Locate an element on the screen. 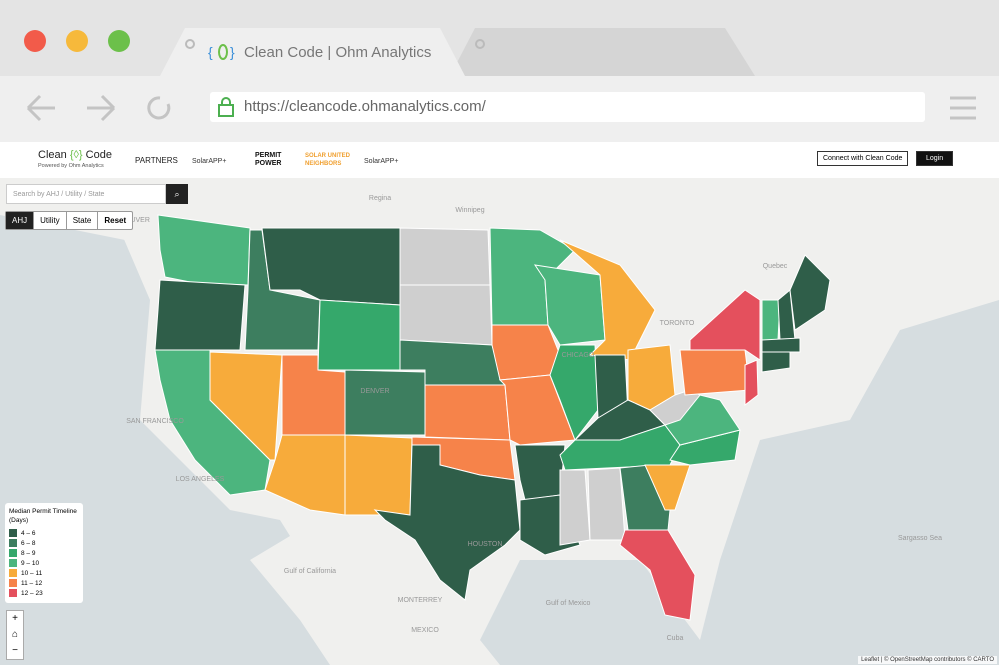  map-label: Gulf of California is located at coordinates (310, 571).